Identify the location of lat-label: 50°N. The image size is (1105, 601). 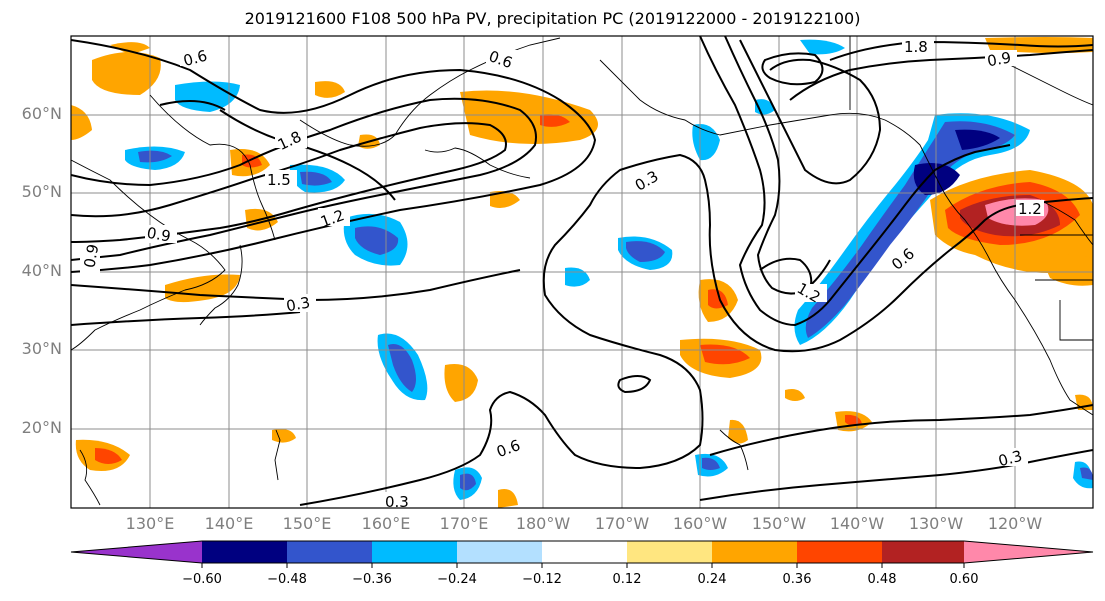
(41, 191).